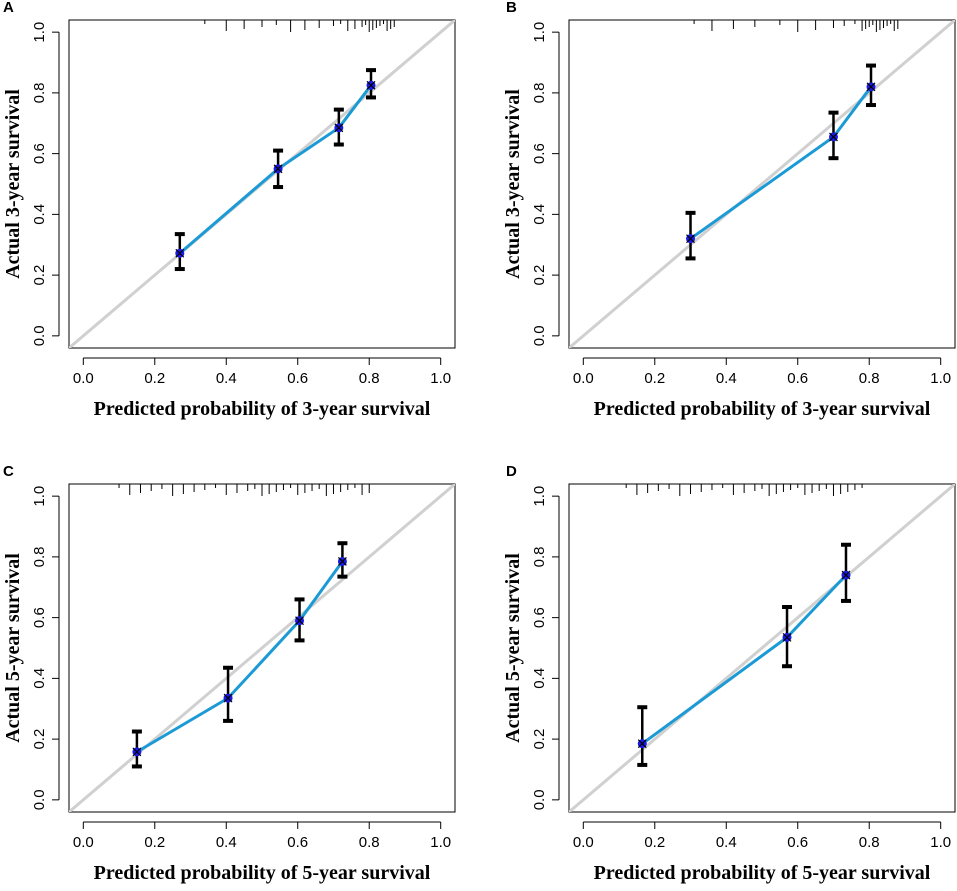 This screenshot has width=957, height=891. Describe the element at coordinates (511, 8) in the screenshot. I see `panel-letter: B` at that location.